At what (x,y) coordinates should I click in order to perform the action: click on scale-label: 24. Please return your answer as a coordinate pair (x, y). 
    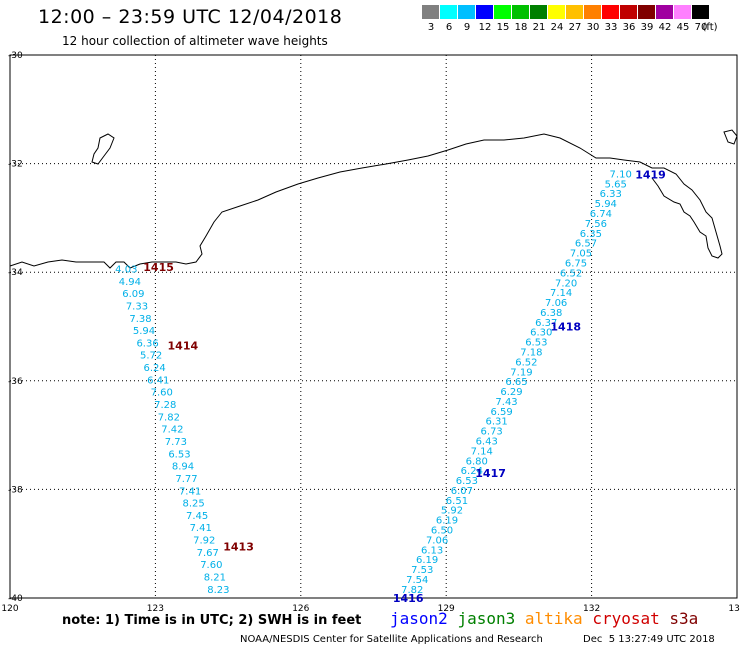
    Looking at the image, I should click on (557, 27).